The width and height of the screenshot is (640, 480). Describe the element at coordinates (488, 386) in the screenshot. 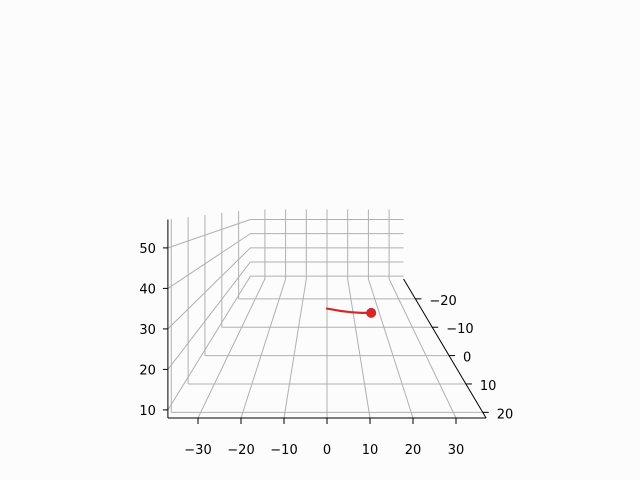

I see `y-tick-label: 10` at that location.